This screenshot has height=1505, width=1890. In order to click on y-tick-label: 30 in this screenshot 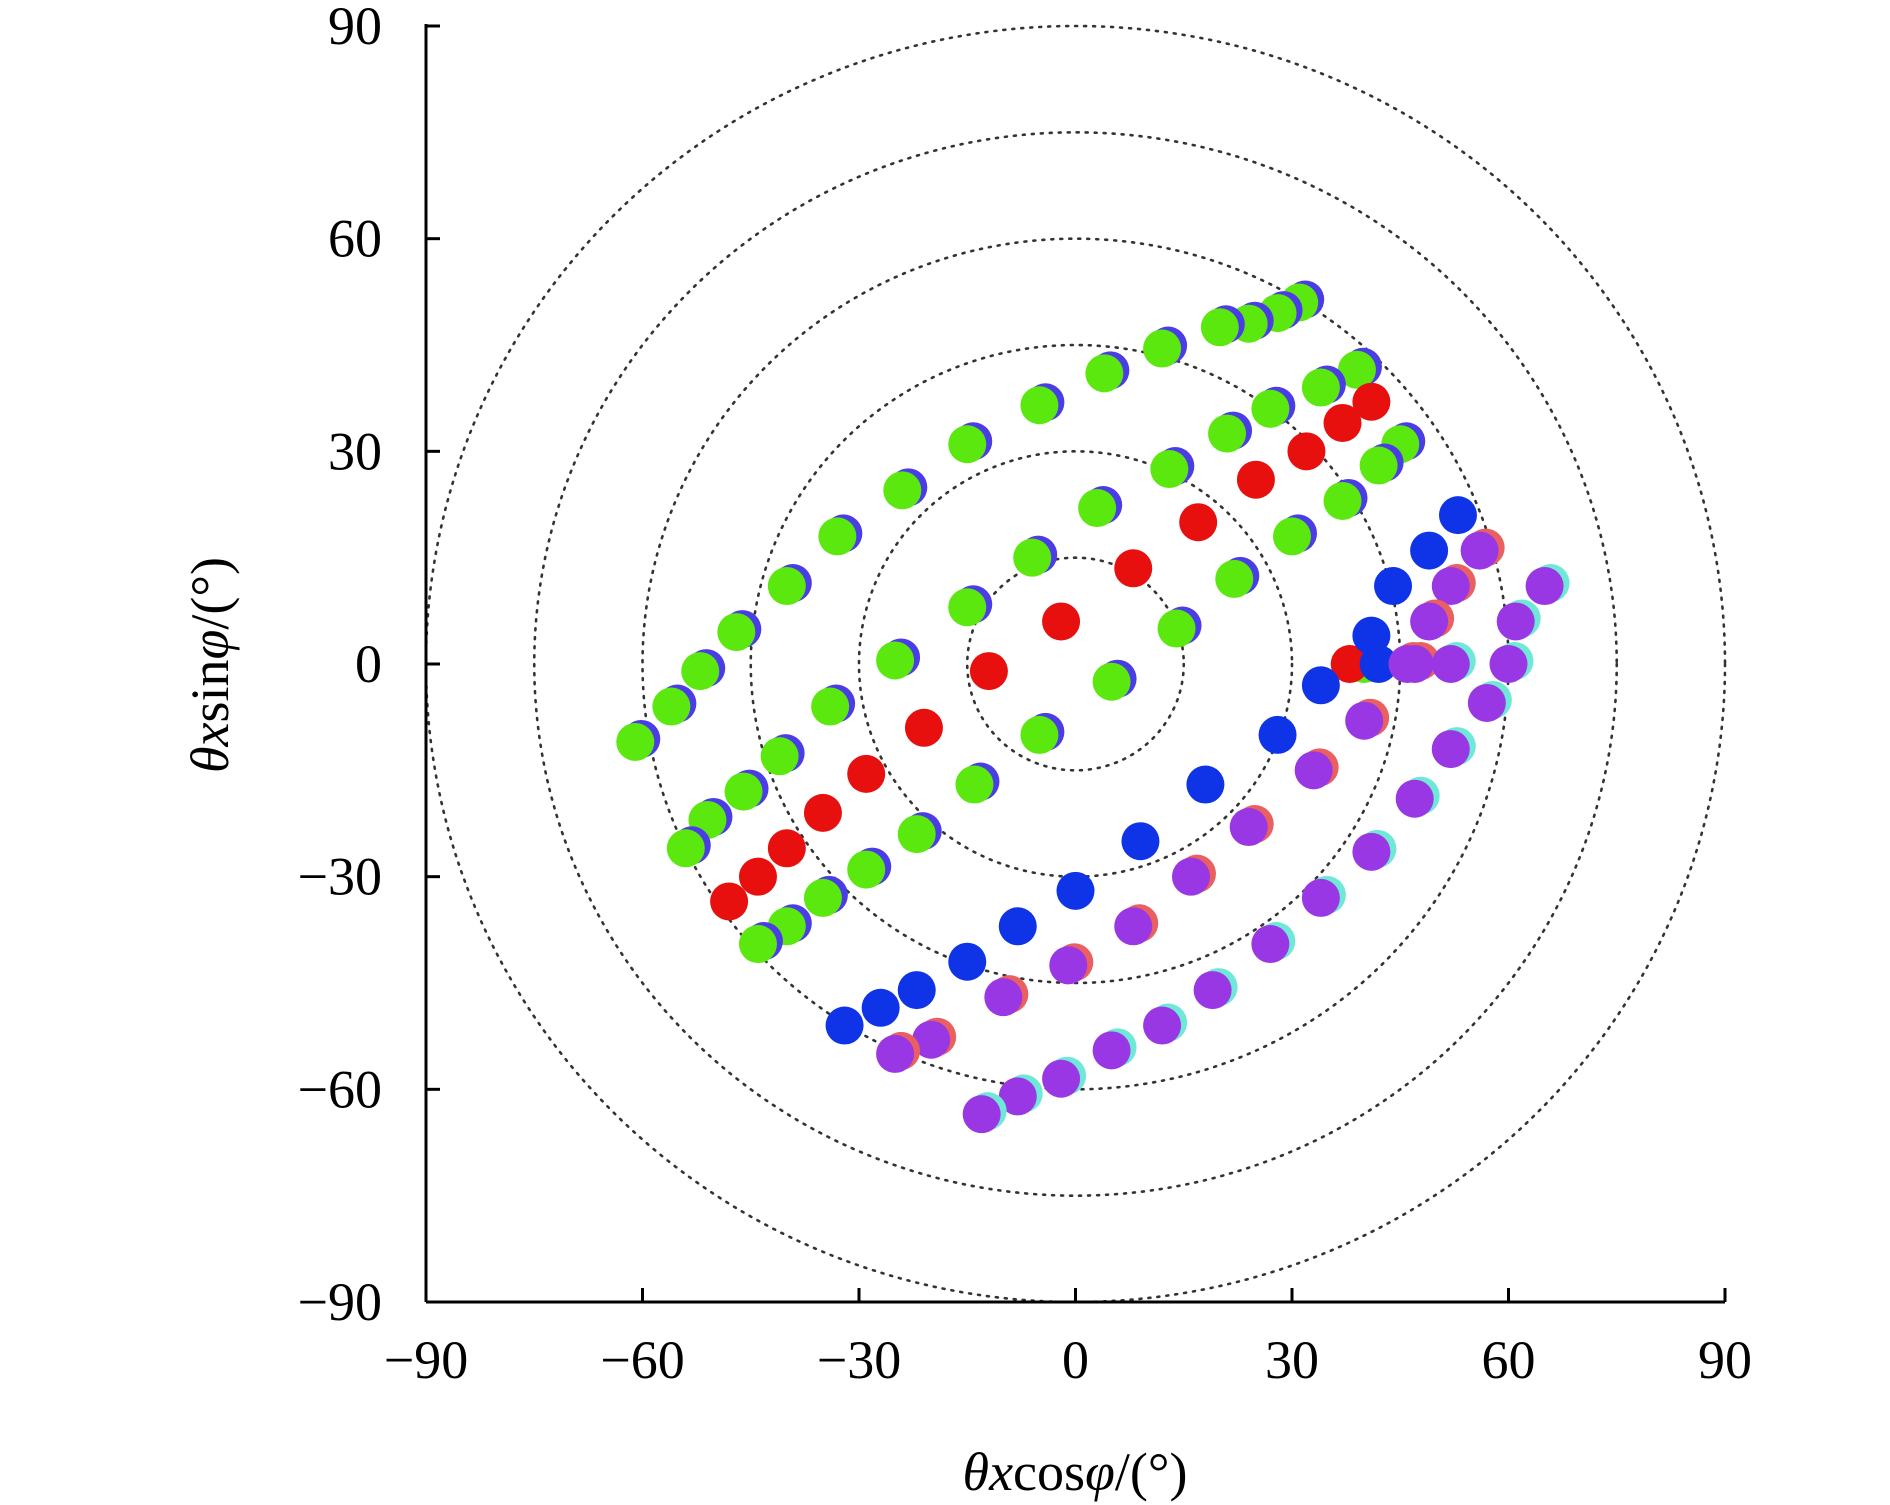, I will do `click(355, 451)`.